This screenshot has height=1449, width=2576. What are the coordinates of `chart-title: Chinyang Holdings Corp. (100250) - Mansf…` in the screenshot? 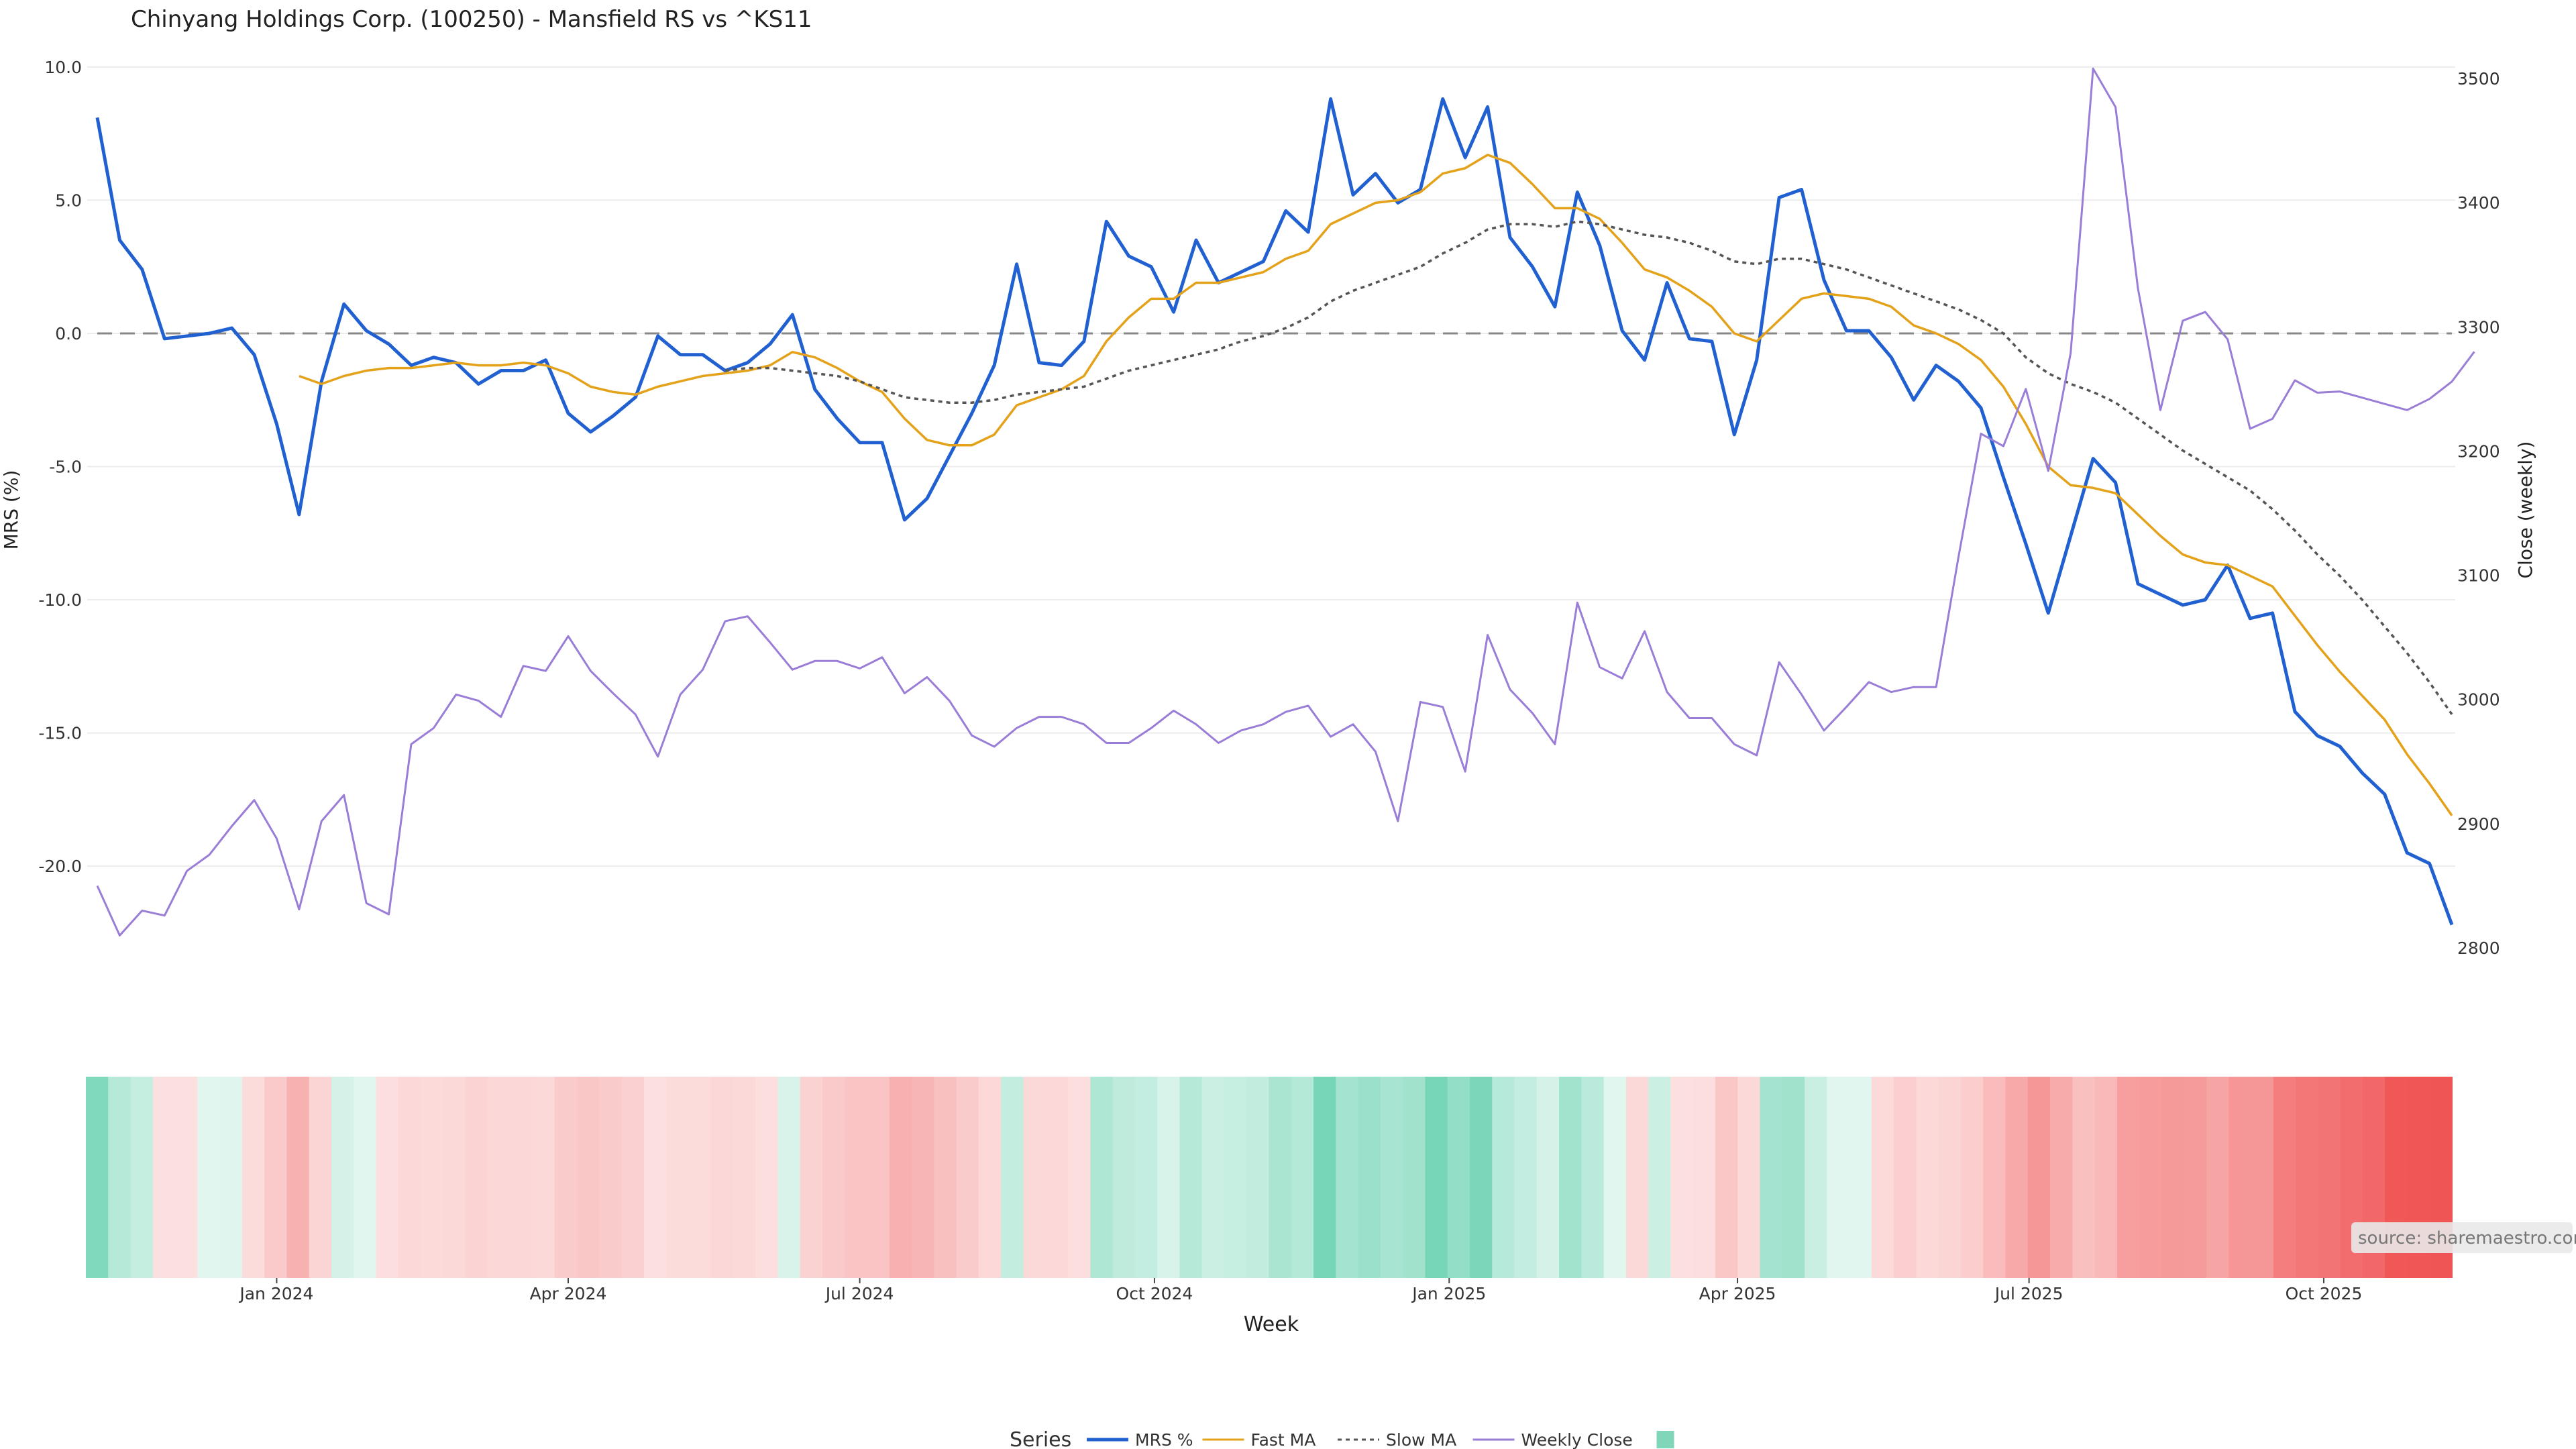 It's located at (471, 19).